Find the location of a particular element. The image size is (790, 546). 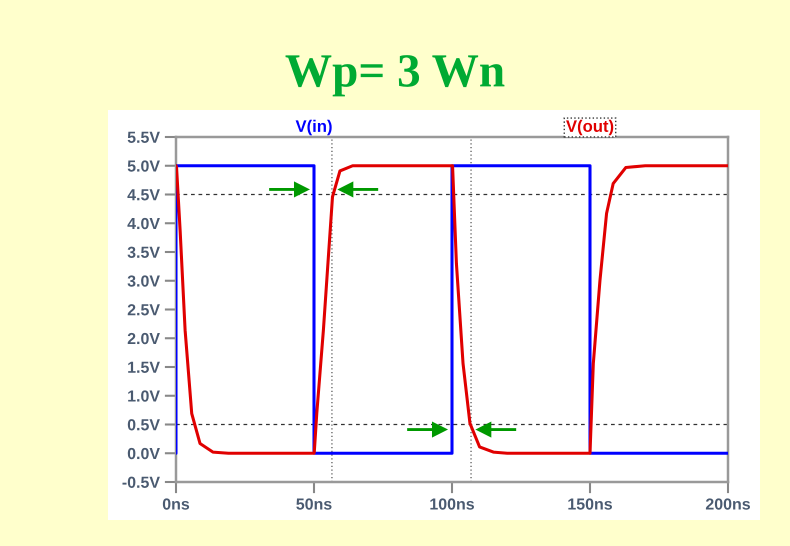

y-tick-label: 3.0V is located at coordinates (144, 281).